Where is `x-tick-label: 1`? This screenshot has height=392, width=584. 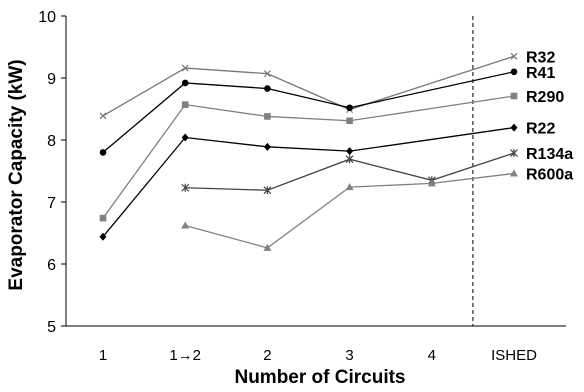 x-tick-label: 1 is located at coordinates (103, 355).